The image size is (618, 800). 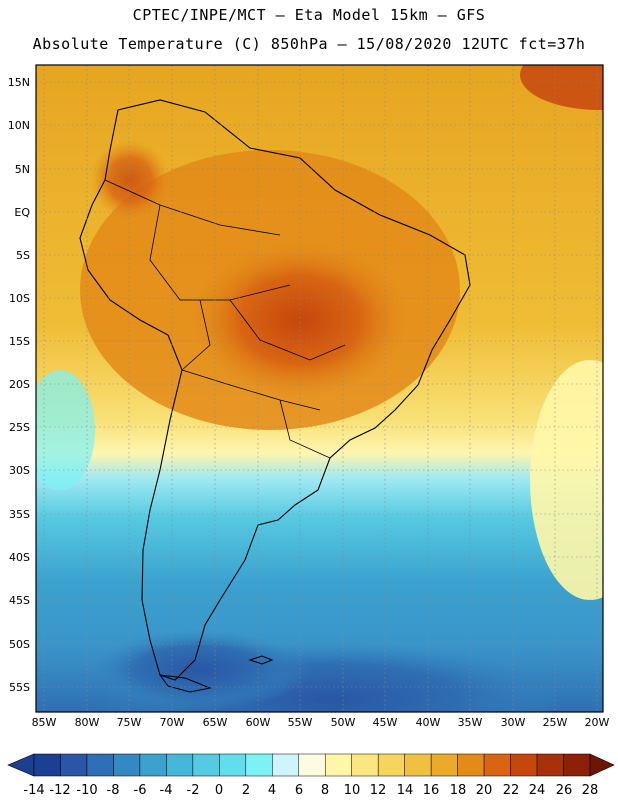 What do you see at coordinates (225, 319) in the screenshot?
I see `country-borders` at bounding box center [225, 319].